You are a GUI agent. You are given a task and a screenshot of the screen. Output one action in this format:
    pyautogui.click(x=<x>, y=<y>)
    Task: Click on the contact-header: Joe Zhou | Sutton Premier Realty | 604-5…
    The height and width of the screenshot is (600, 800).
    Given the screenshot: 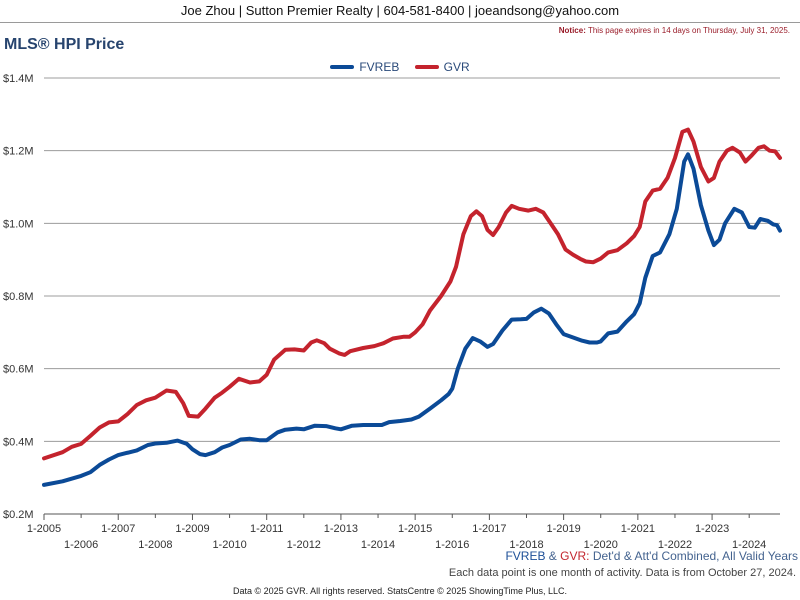 What is the action you would take?
    pyautogui.click(x=400, y=11)
    